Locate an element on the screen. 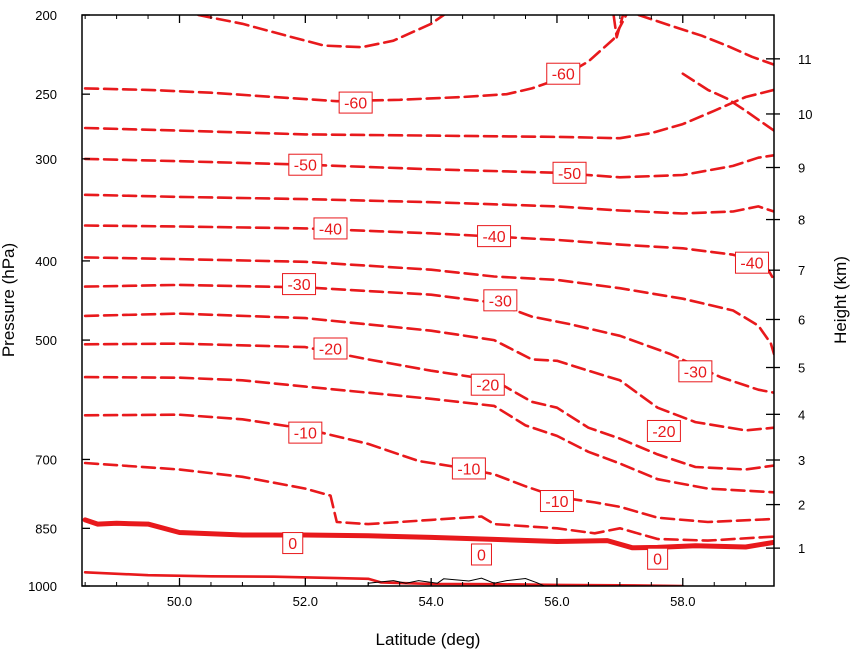 The image size is (850, 650). y2-tick-label: 3 is located at coordinates (801, 460).